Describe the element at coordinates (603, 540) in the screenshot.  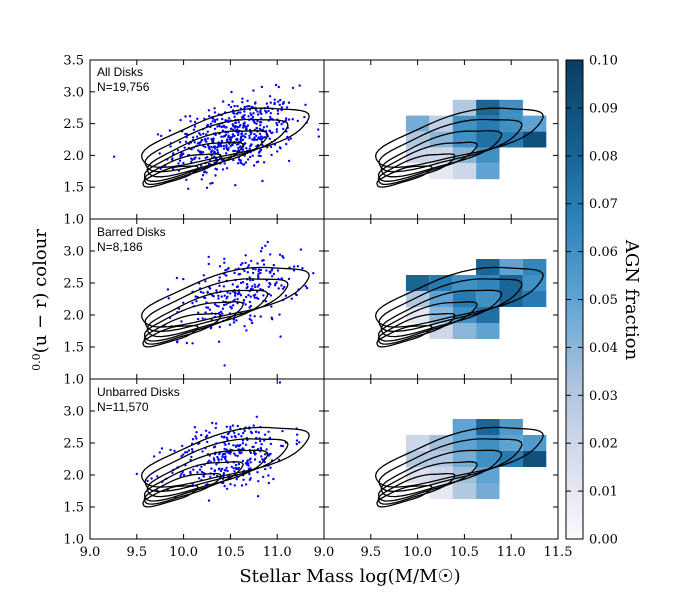
I see `colorbar-tick-label: 0.00` at that location.